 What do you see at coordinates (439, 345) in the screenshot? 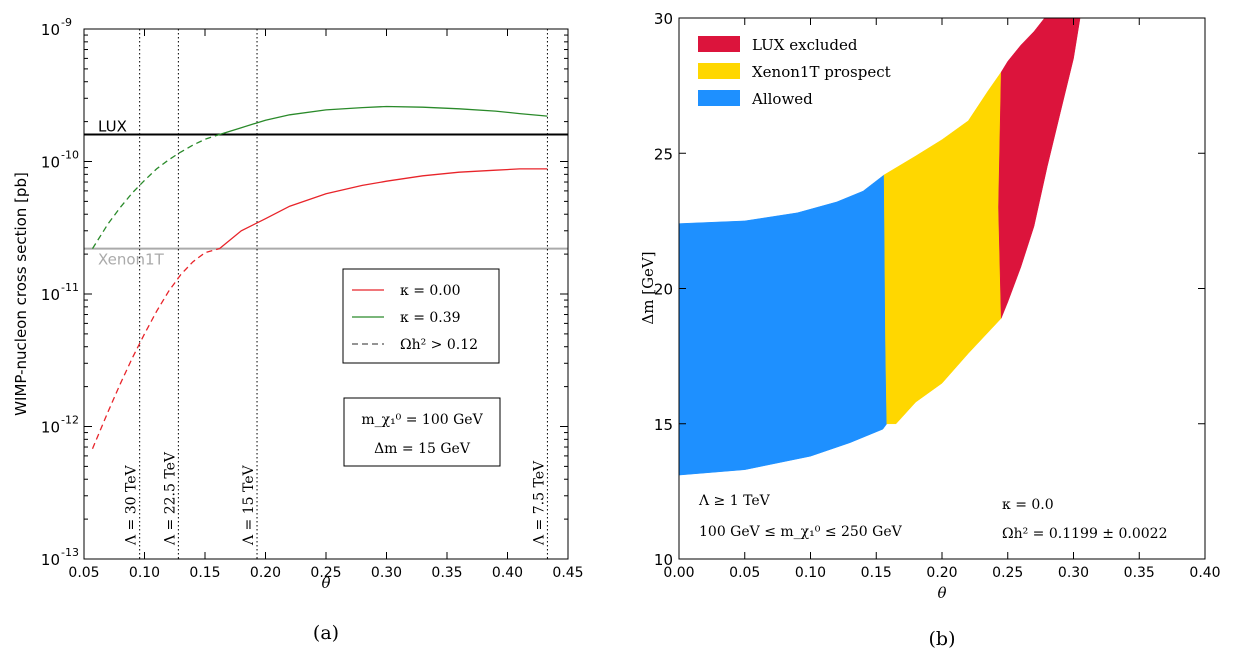
I see `legend-label-a: Ωh² > 0.12` at bounding box center [439, 345].